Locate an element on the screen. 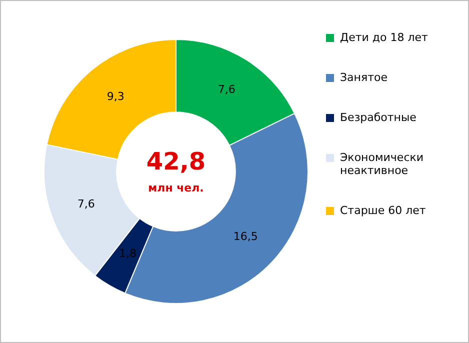 This screenshot has width=469, height=343. legend-label: Дети до 18 лет is located at coordinates (384, 37).